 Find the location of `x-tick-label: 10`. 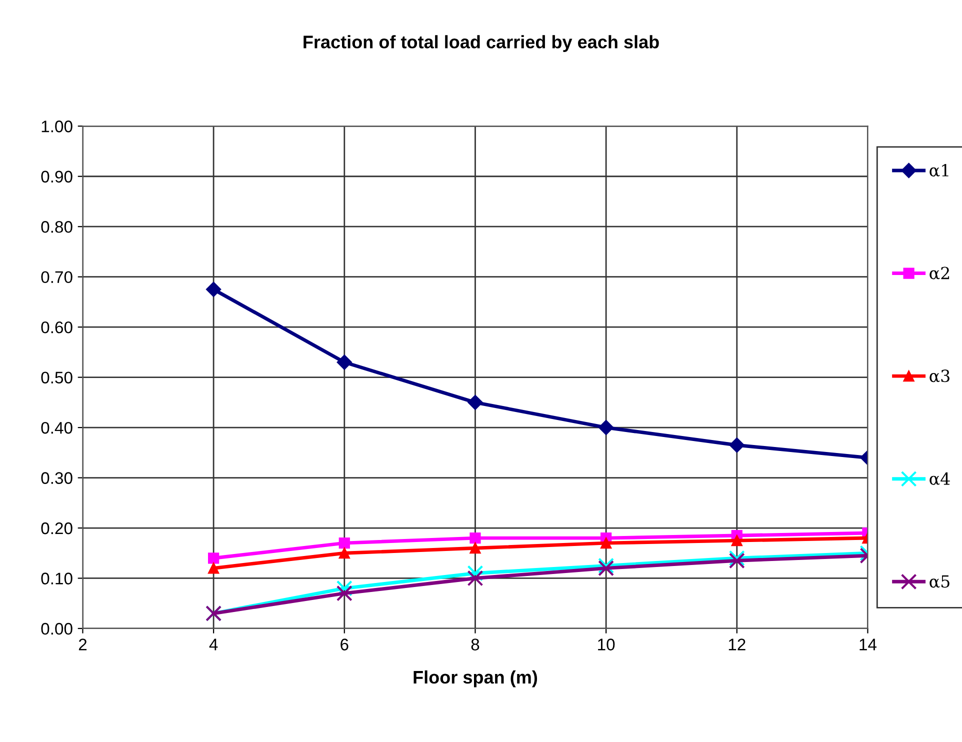

x-tick-label: 10 is located at coordinates (606, 644).